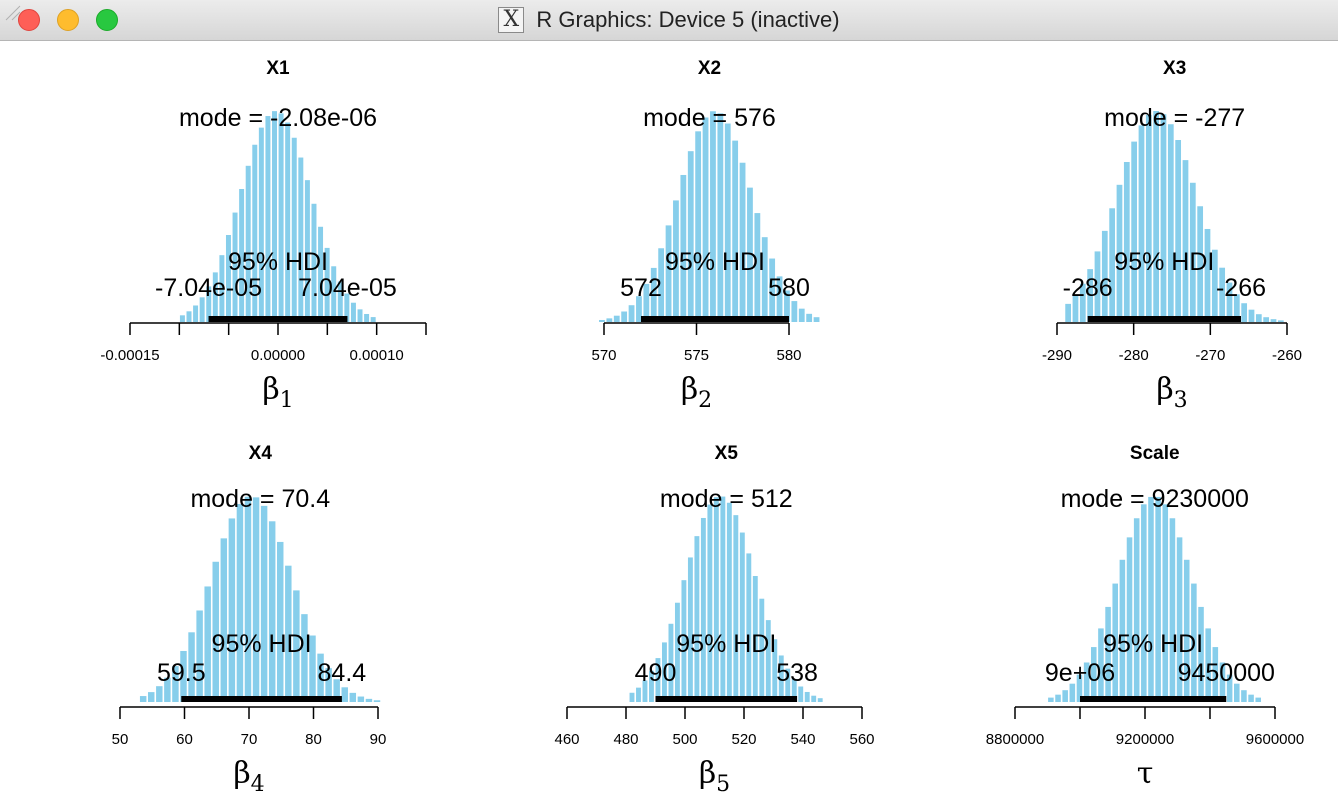 This screenshot has width=1338, height=804. I want to click on resize-grip-icon, so click(11, 11).